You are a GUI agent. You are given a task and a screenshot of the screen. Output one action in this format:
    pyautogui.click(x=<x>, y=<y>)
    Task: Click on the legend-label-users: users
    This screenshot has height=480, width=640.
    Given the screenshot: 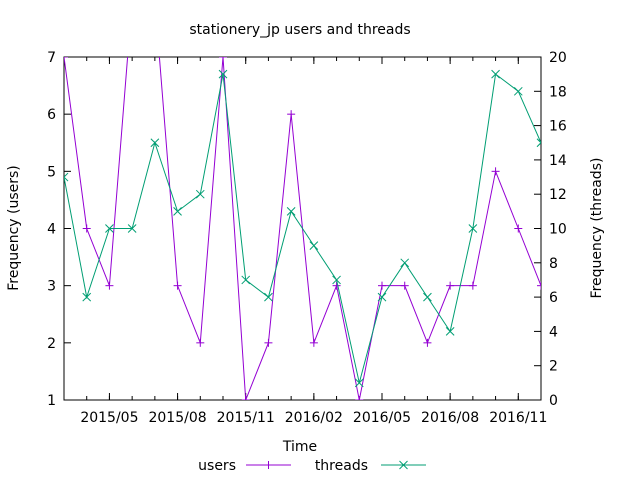 What is the action you would take?
    pyautogui.click(x=217, y=466)
    